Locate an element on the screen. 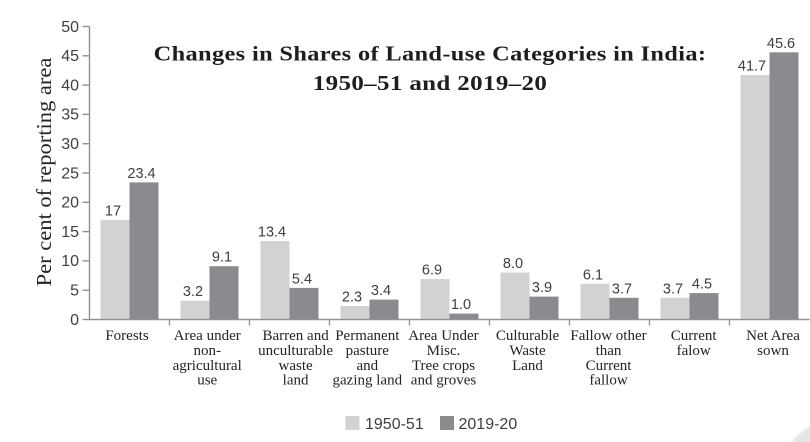 This screenshot has width=810, height=442. svg-text: 4.5 is located at coordinates (702, 285).